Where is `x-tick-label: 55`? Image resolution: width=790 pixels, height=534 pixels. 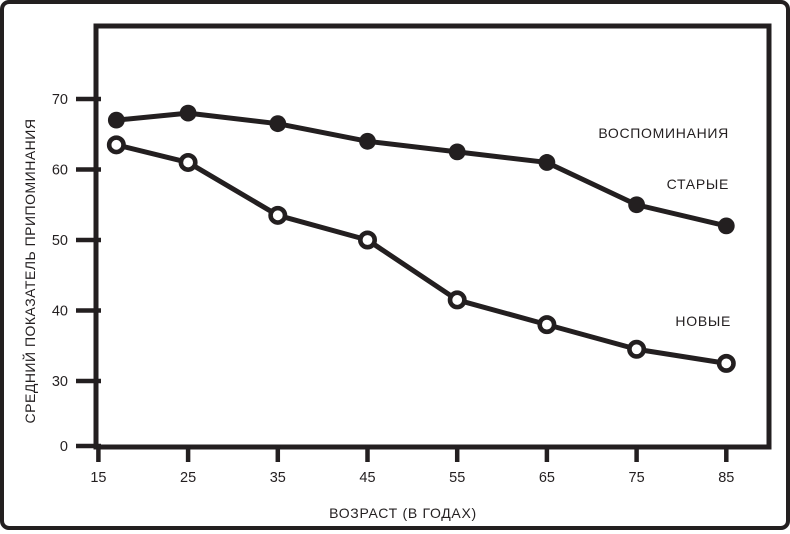 x-tick-label: 55 is located at coordinates (457, 478).